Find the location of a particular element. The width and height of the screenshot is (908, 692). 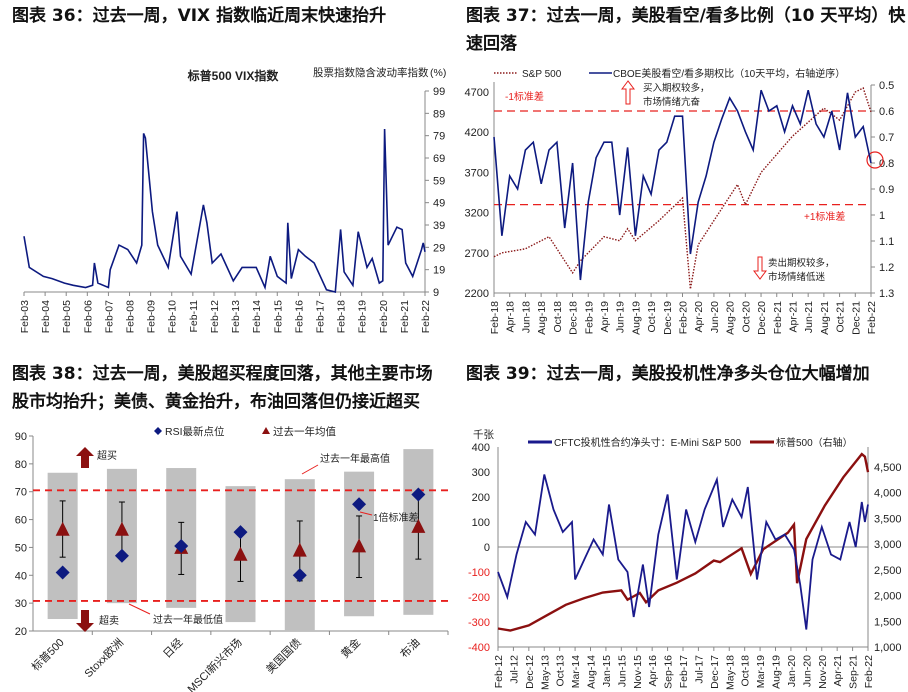

x-tick-label: Dec-17 is located at coordinates (715, 672).